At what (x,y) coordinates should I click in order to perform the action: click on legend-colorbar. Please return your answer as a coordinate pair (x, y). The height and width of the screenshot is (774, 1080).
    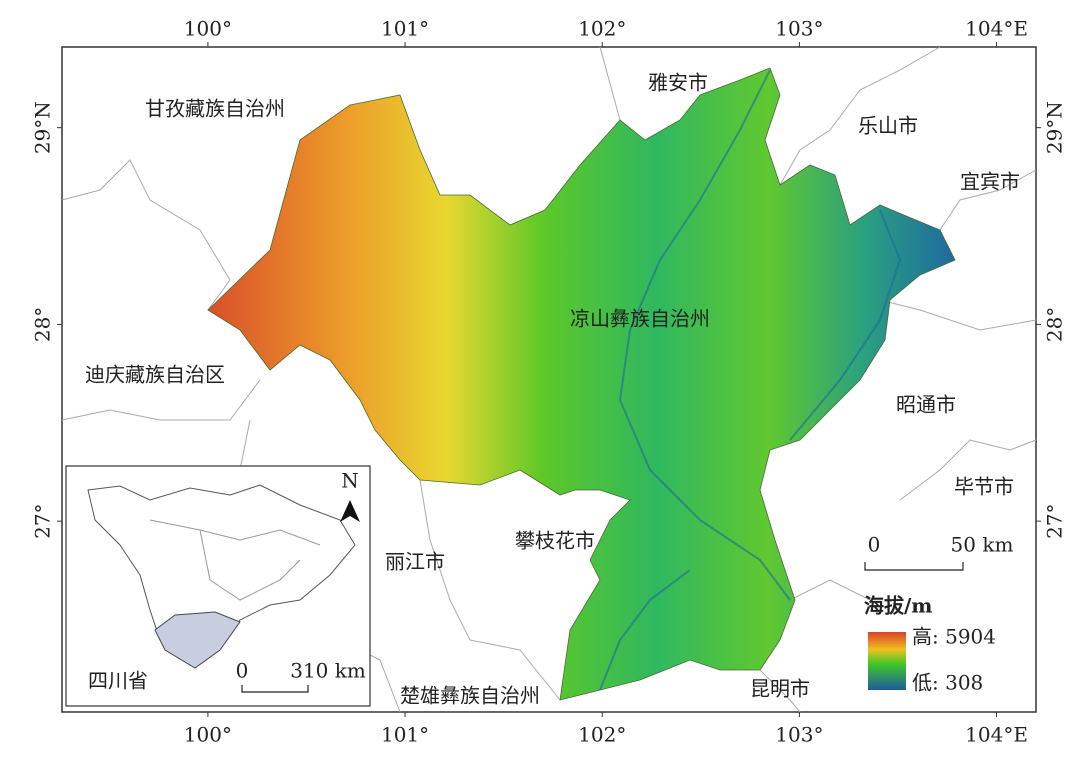
    Looking at the image, I should click on (887, 661).